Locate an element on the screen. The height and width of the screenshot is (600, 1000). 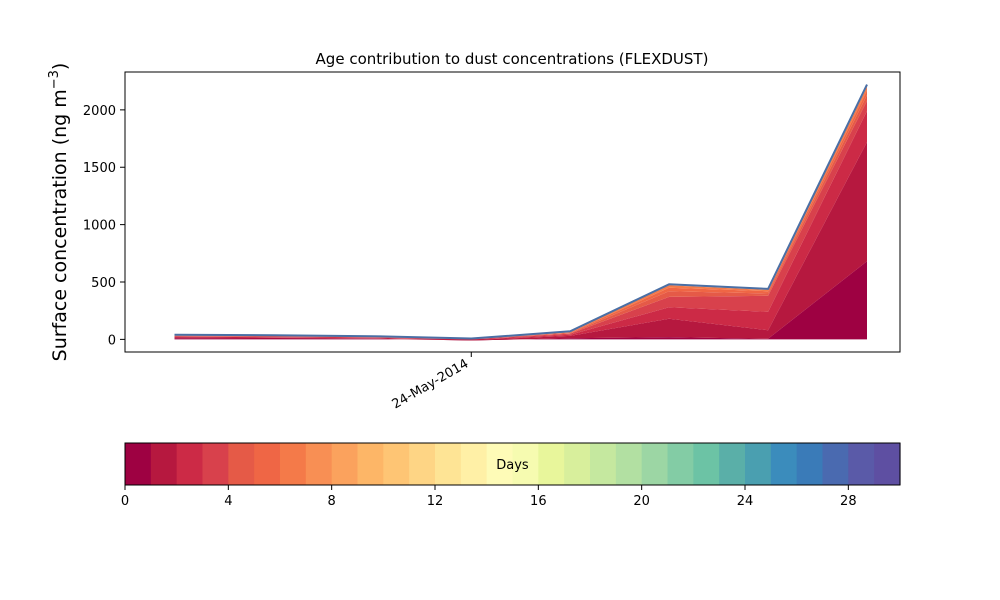
y-tick-label-500: 500 is located at coordinates (103, 283).